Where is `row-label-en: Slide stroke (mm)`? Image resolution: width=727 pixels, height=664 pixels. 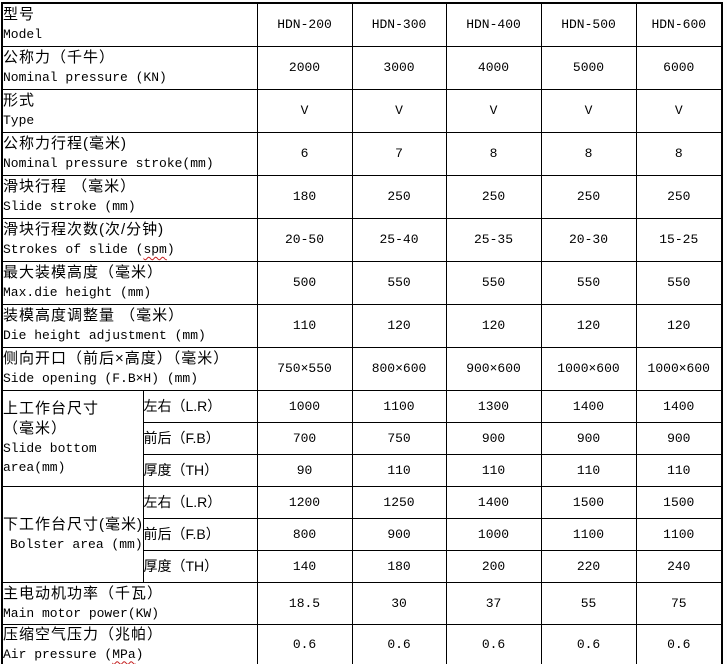 row-label-en: Slide stroke (mm) is located at coordinates (69, 206).